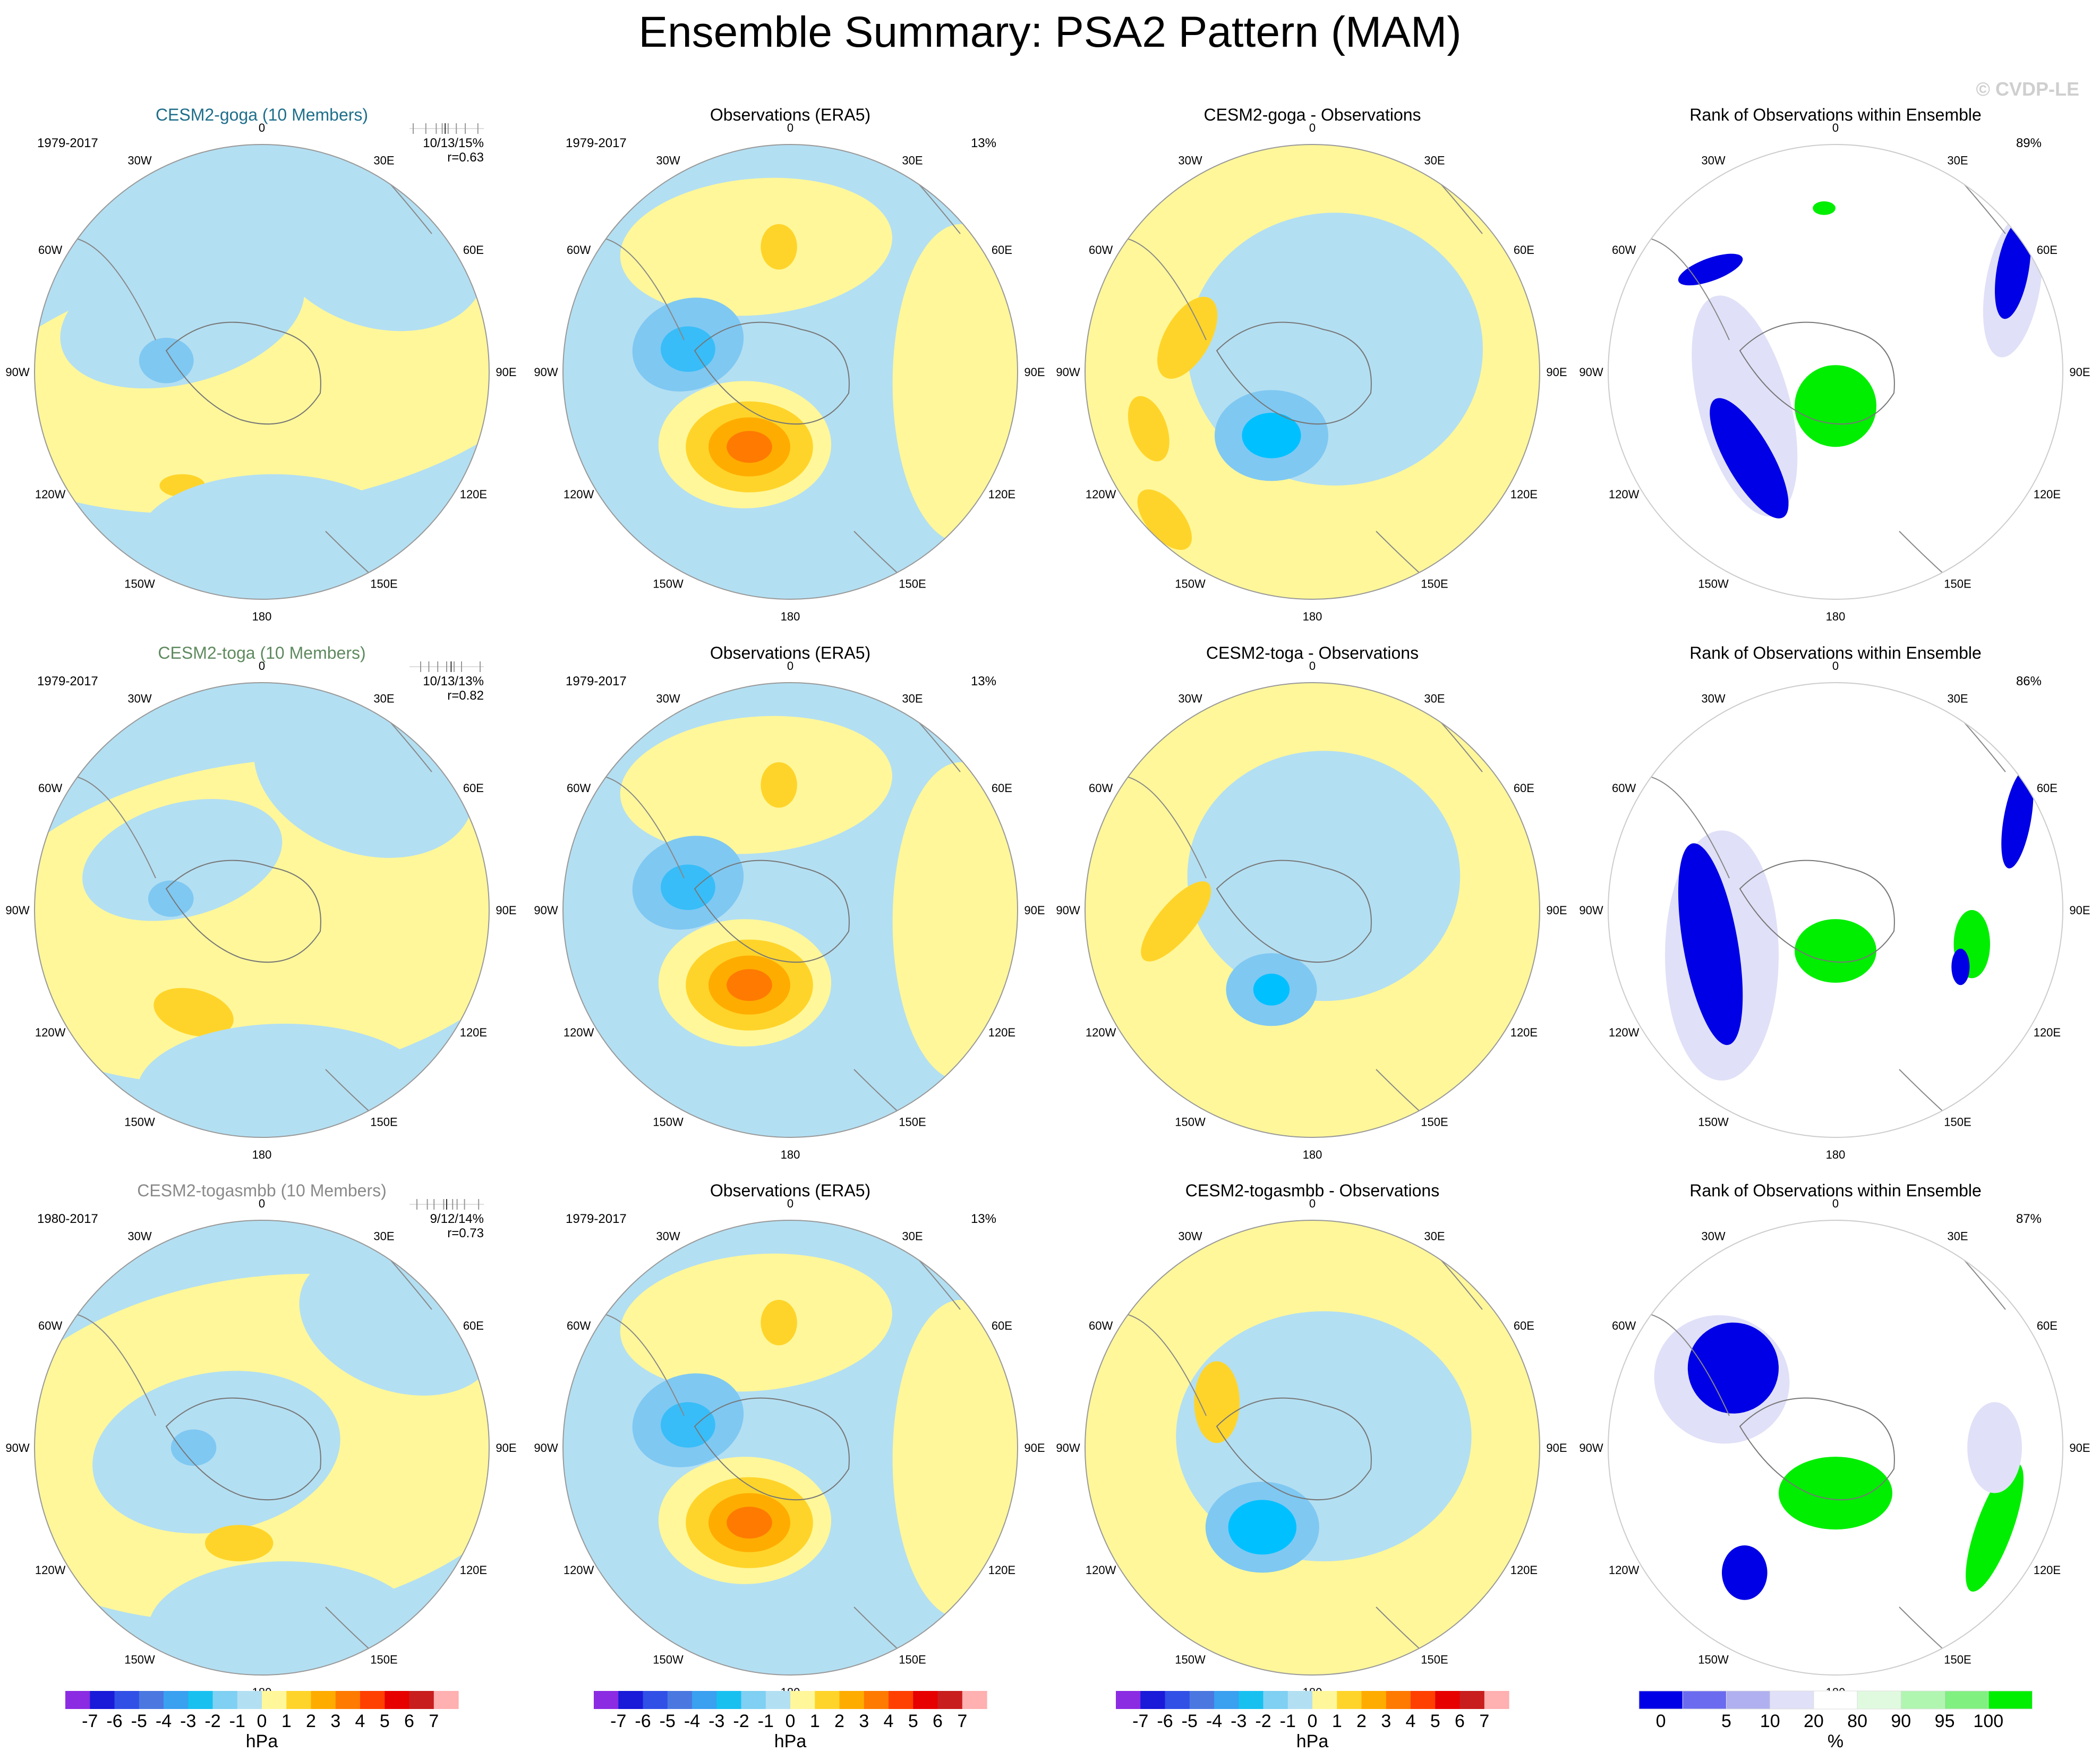 This screenshot has height=1760, width=2100. What do you see at coordinates (1770, 1721) in the screenshot?
I see `colorbar-label: 10` at bounding box center [1770, 1721].